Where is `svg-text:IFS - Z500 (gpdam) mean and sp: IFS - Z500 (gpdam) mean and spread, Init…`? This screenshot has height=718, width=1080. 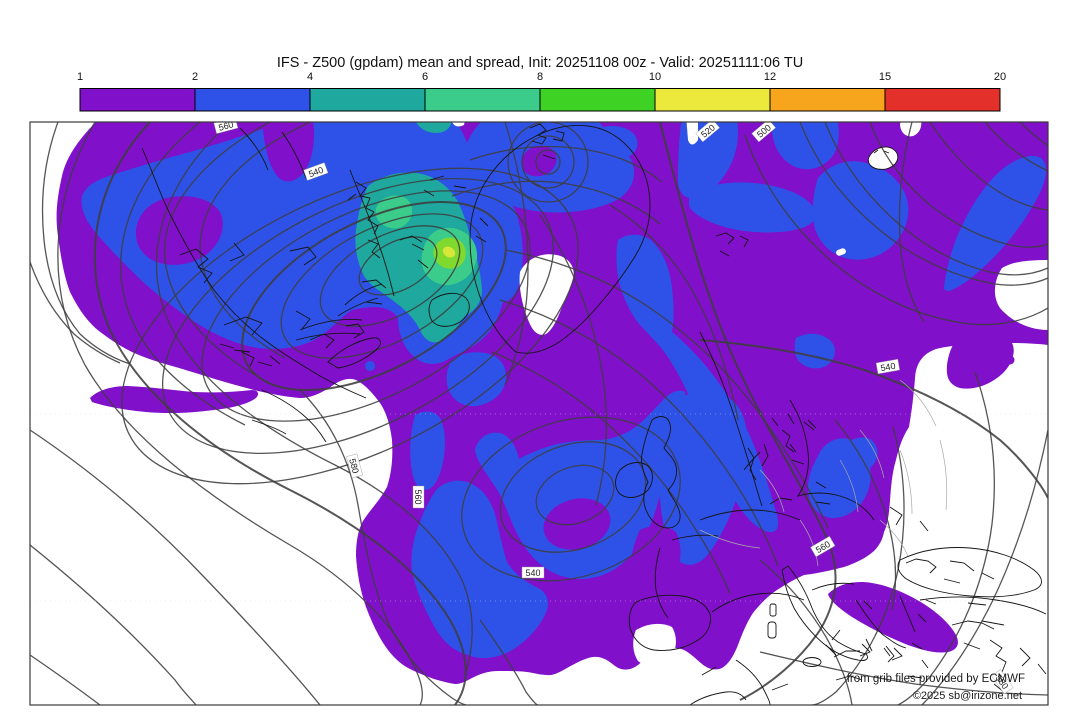 svg-text:IFS - Z500 (gpdam) mean and sp: IFS - Z500 (gpdam) mean and spread, Init… is located at coordinates (540, 63).